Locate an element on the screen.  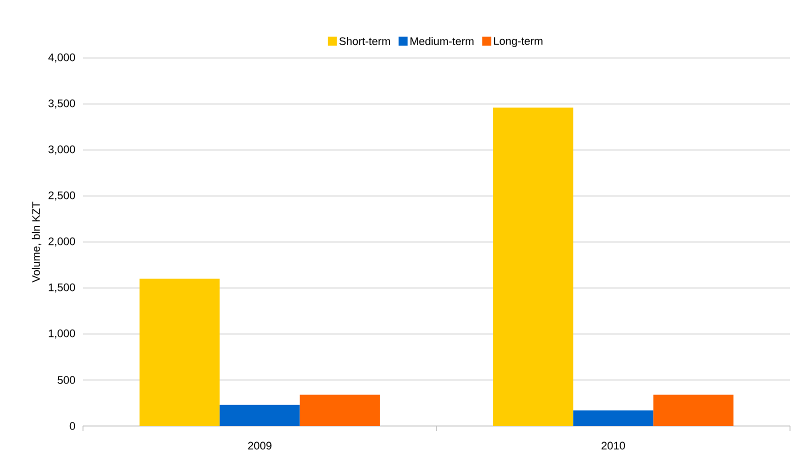
y-tick-label: 0 is located at coordinates (73, 426).